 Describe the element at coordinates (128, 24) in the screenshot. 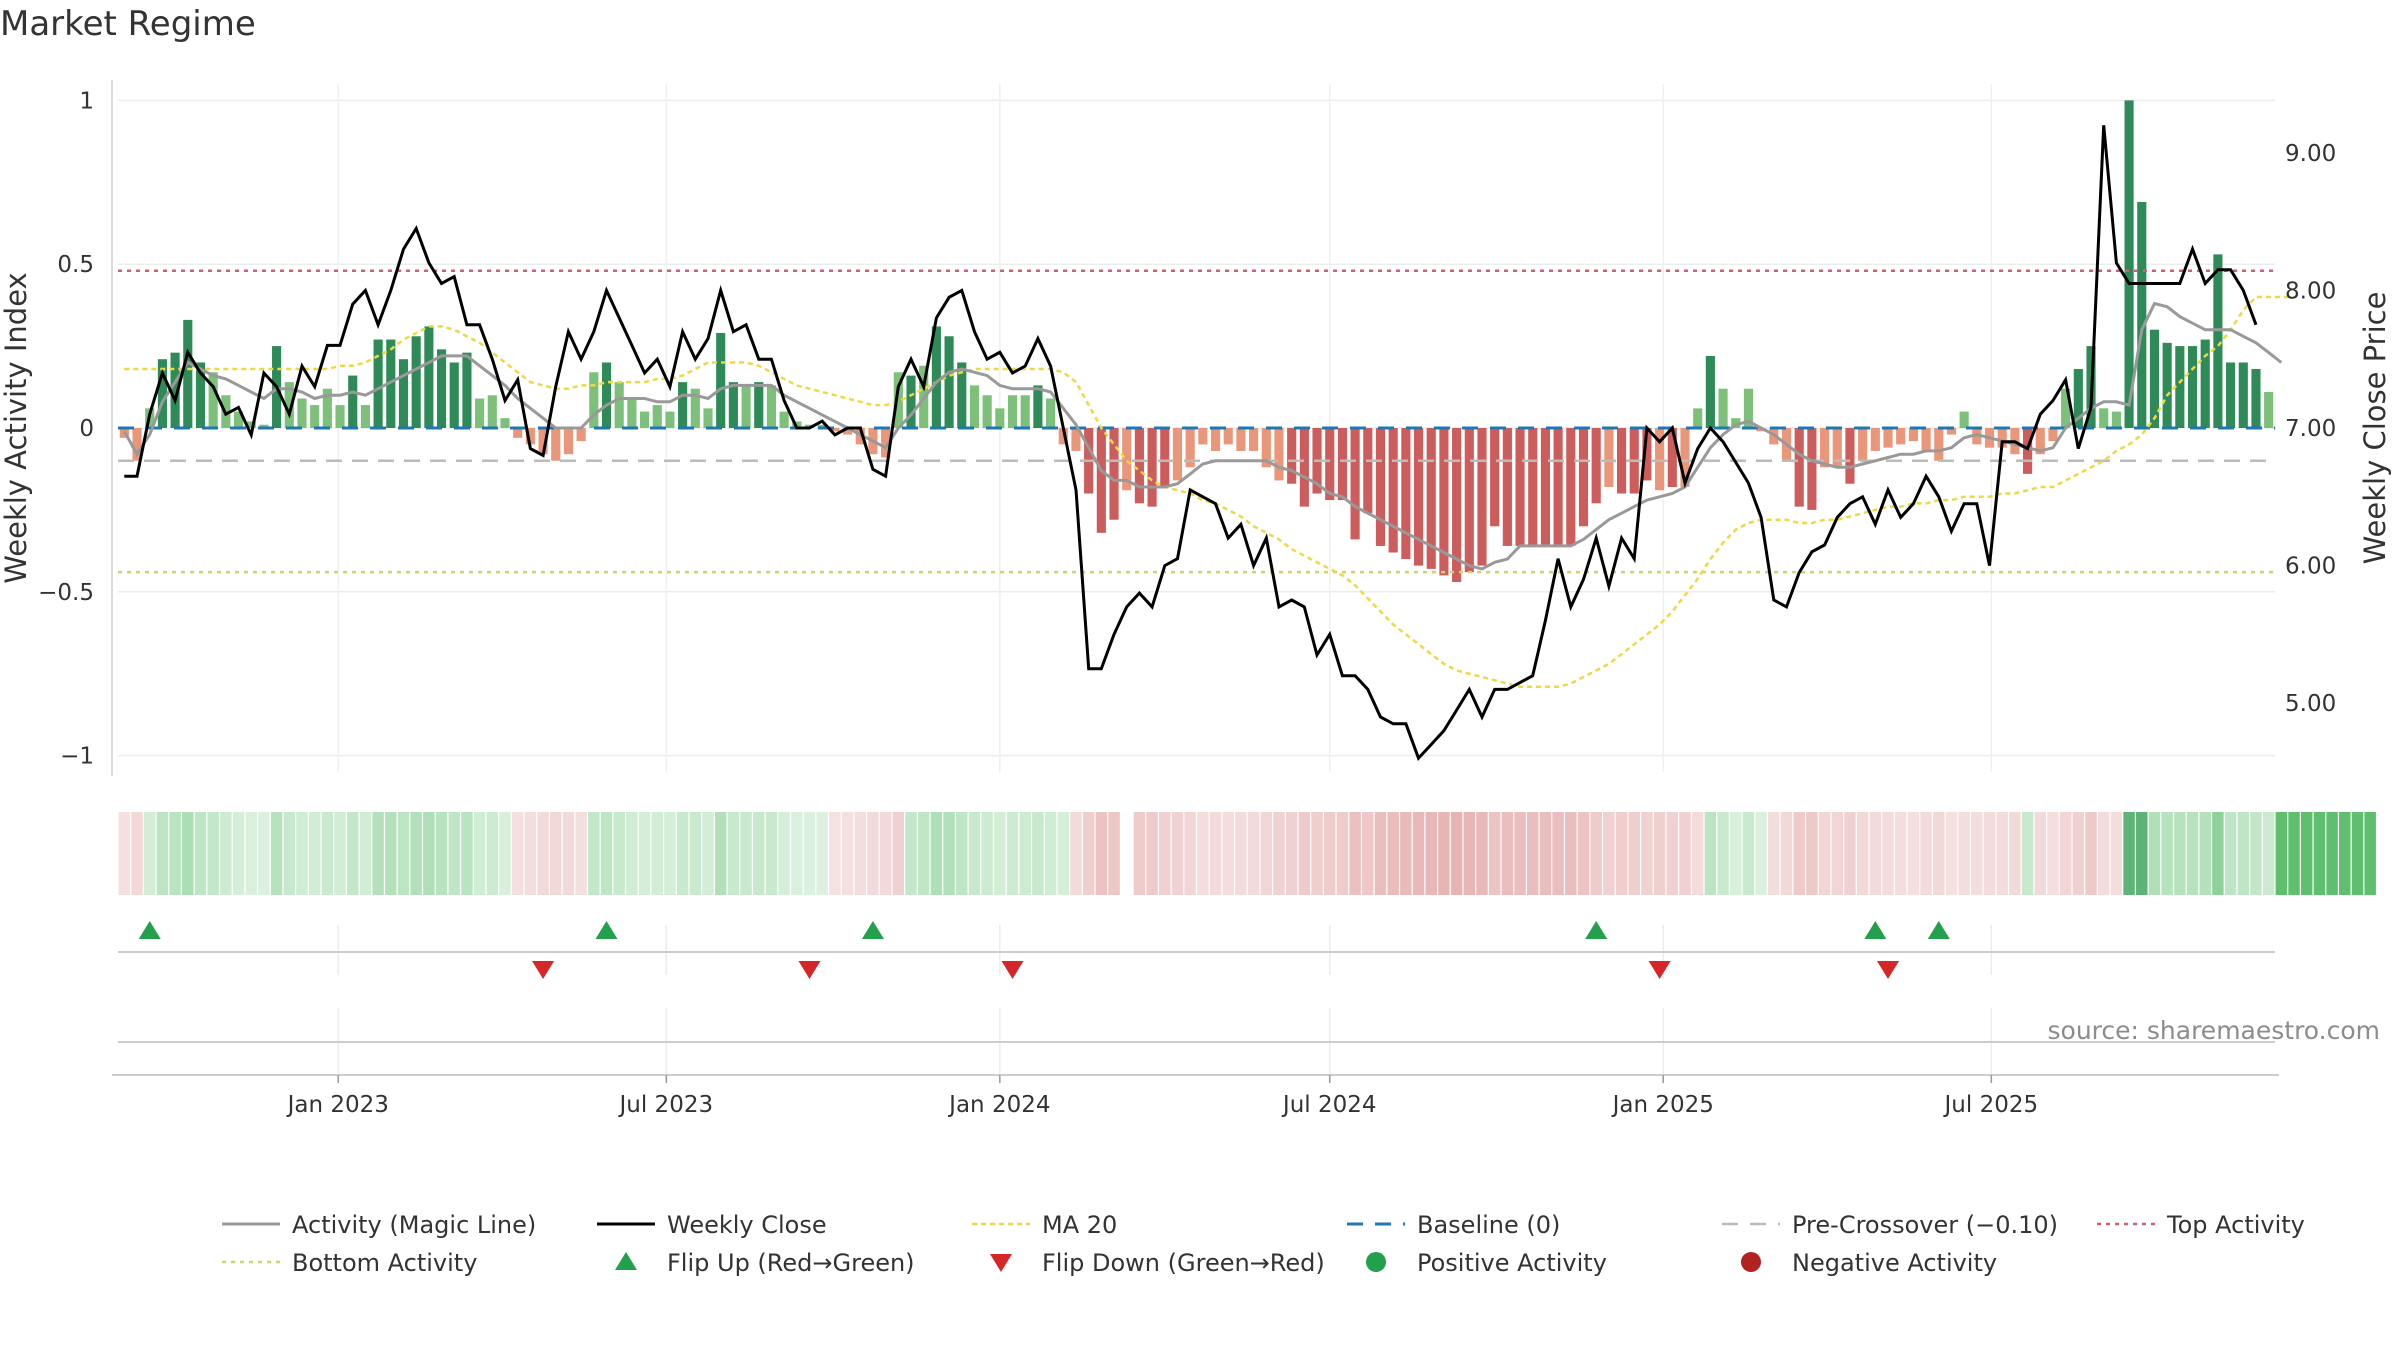

I see `chart-title: Market Regime` at that location.